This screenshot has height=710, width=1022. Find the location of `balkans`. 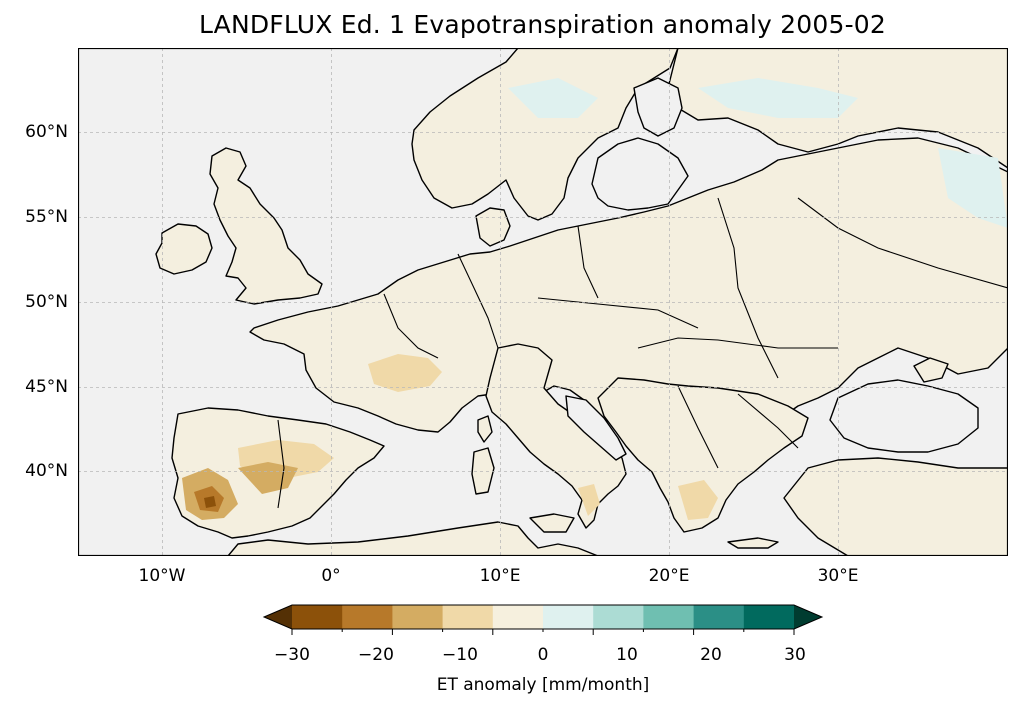

balkans is located at coordinates (703, 455).